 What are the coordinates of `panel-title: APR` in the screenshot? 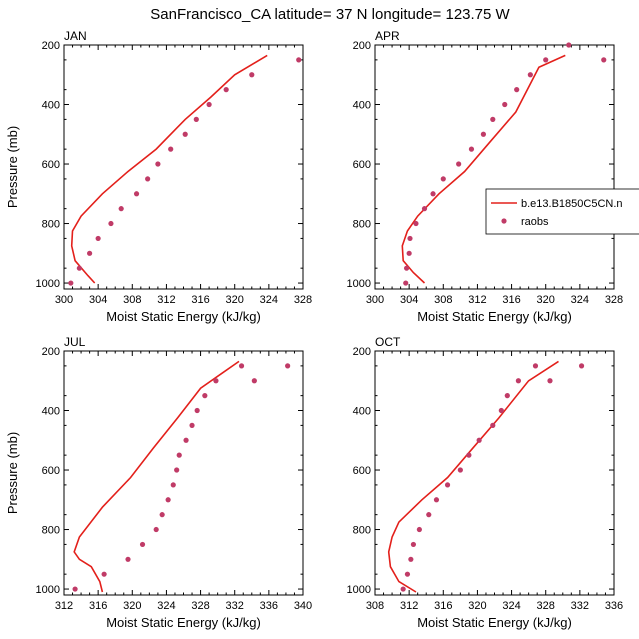 It's located at (387, 36).